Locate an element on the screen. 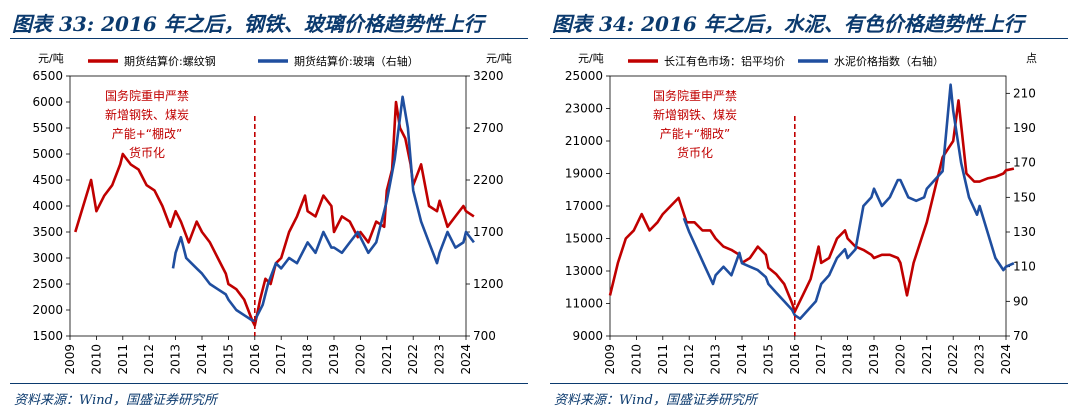 Image resolution: width=1080 pixels, height=416 pixels. left-tick-label: 13000 is located at coordinates (584, 271).